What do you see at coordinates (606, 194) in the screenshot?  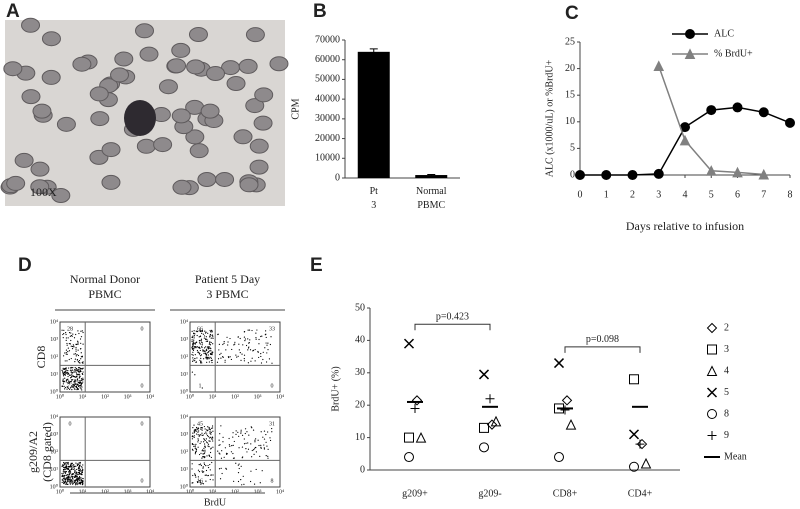 I see `x-tick-label: 1` at bounding box center [606, 194].